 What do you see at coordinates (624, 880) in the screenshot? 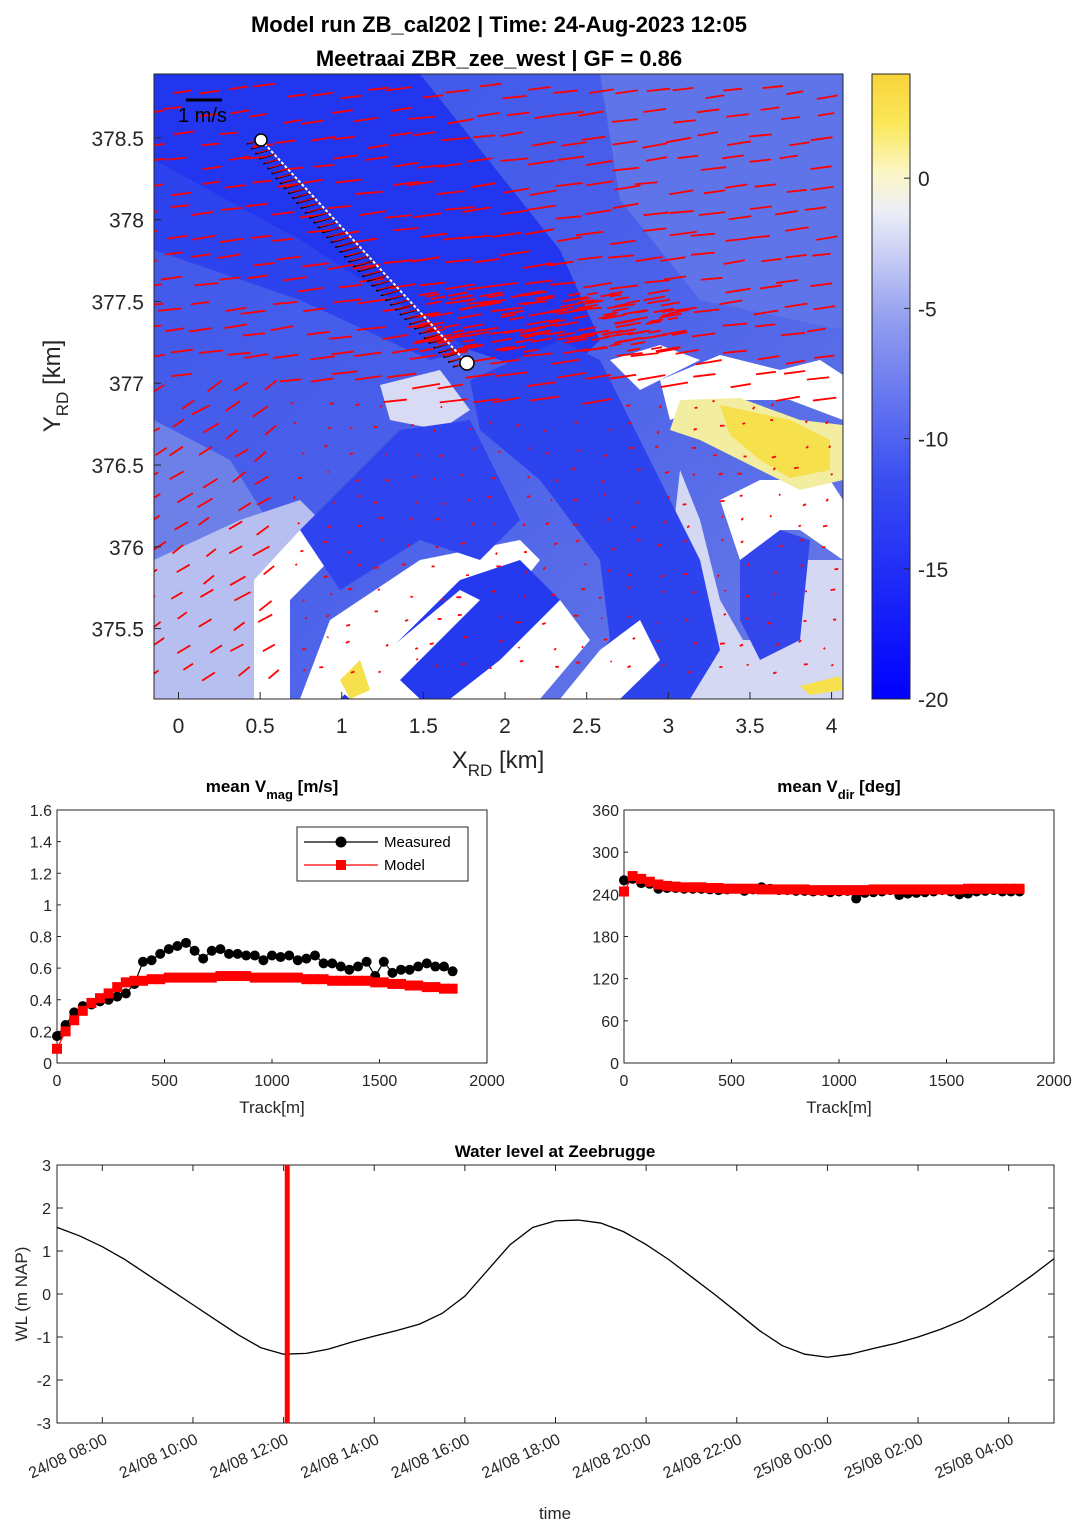
I see `vdir-measured-point` at bounding box center [624, 880].